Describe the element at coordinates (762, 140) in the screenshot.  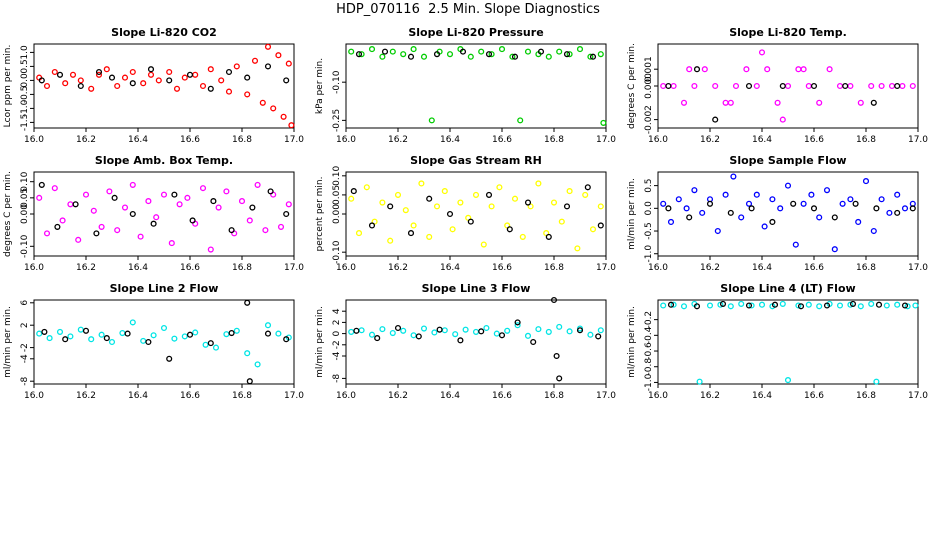
I see `x-tick-label: 16.4` at that location.